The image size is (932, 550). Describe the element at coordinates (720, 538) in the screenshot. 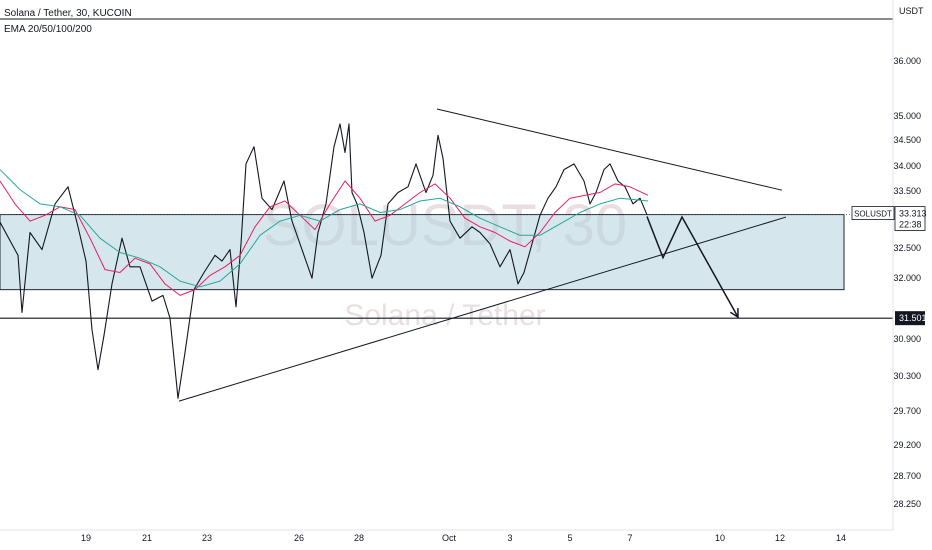

I see `x-tick-label: 10` at that location.